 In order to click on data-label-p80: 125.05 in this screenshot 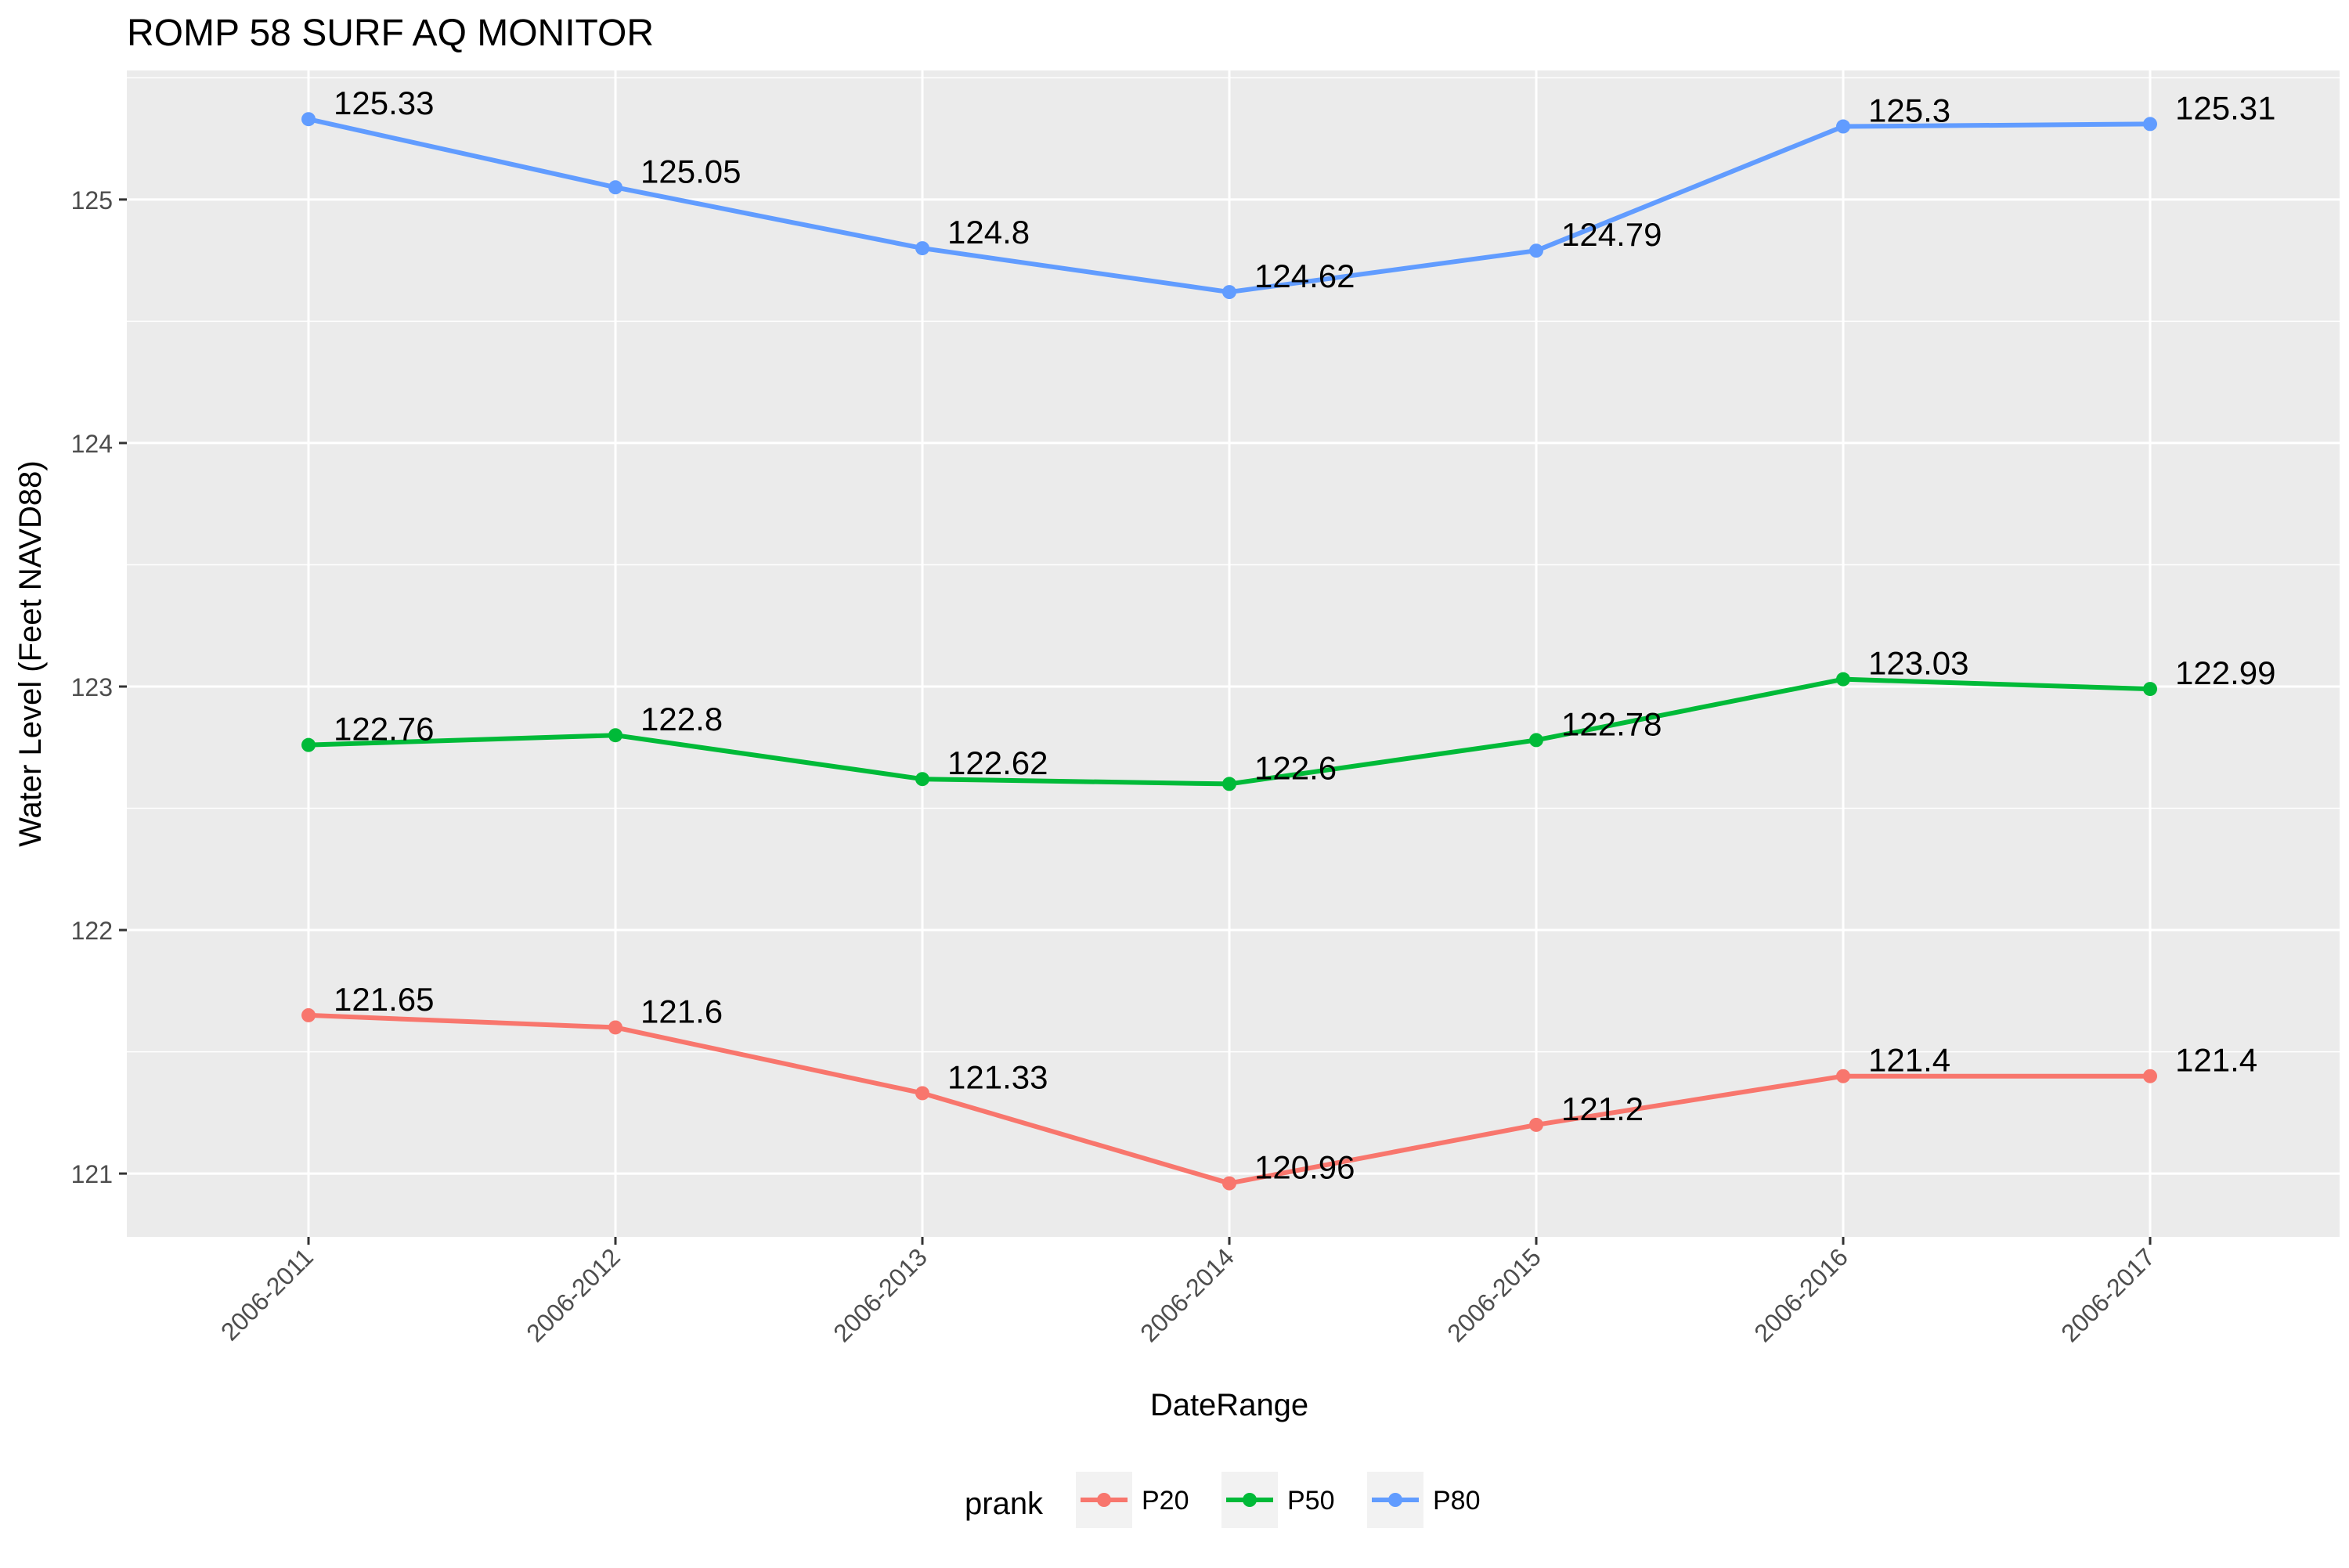, I will do `click(690, 171)`.